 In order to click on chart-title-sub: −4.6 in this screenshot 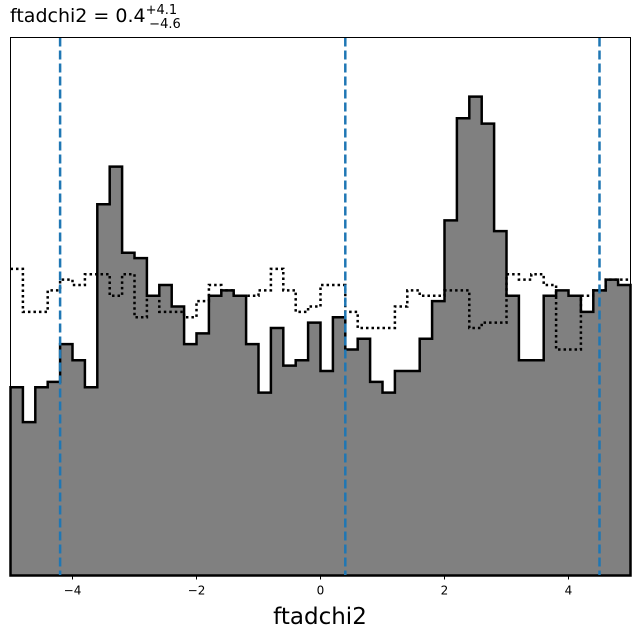, I will do `click(165, 24)`.